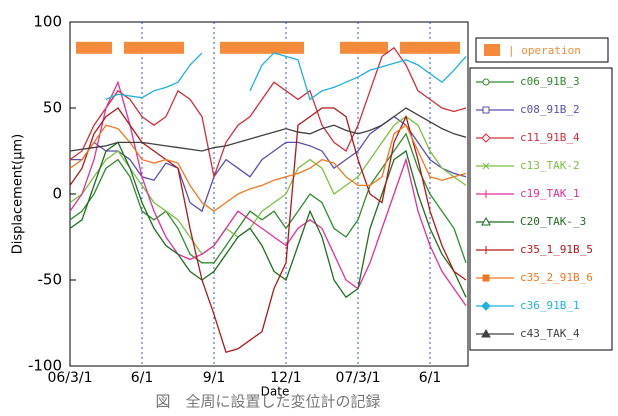 This screenshot has width=618, height=416. I want to click on y-tick-label: -50, so click(50, 280).